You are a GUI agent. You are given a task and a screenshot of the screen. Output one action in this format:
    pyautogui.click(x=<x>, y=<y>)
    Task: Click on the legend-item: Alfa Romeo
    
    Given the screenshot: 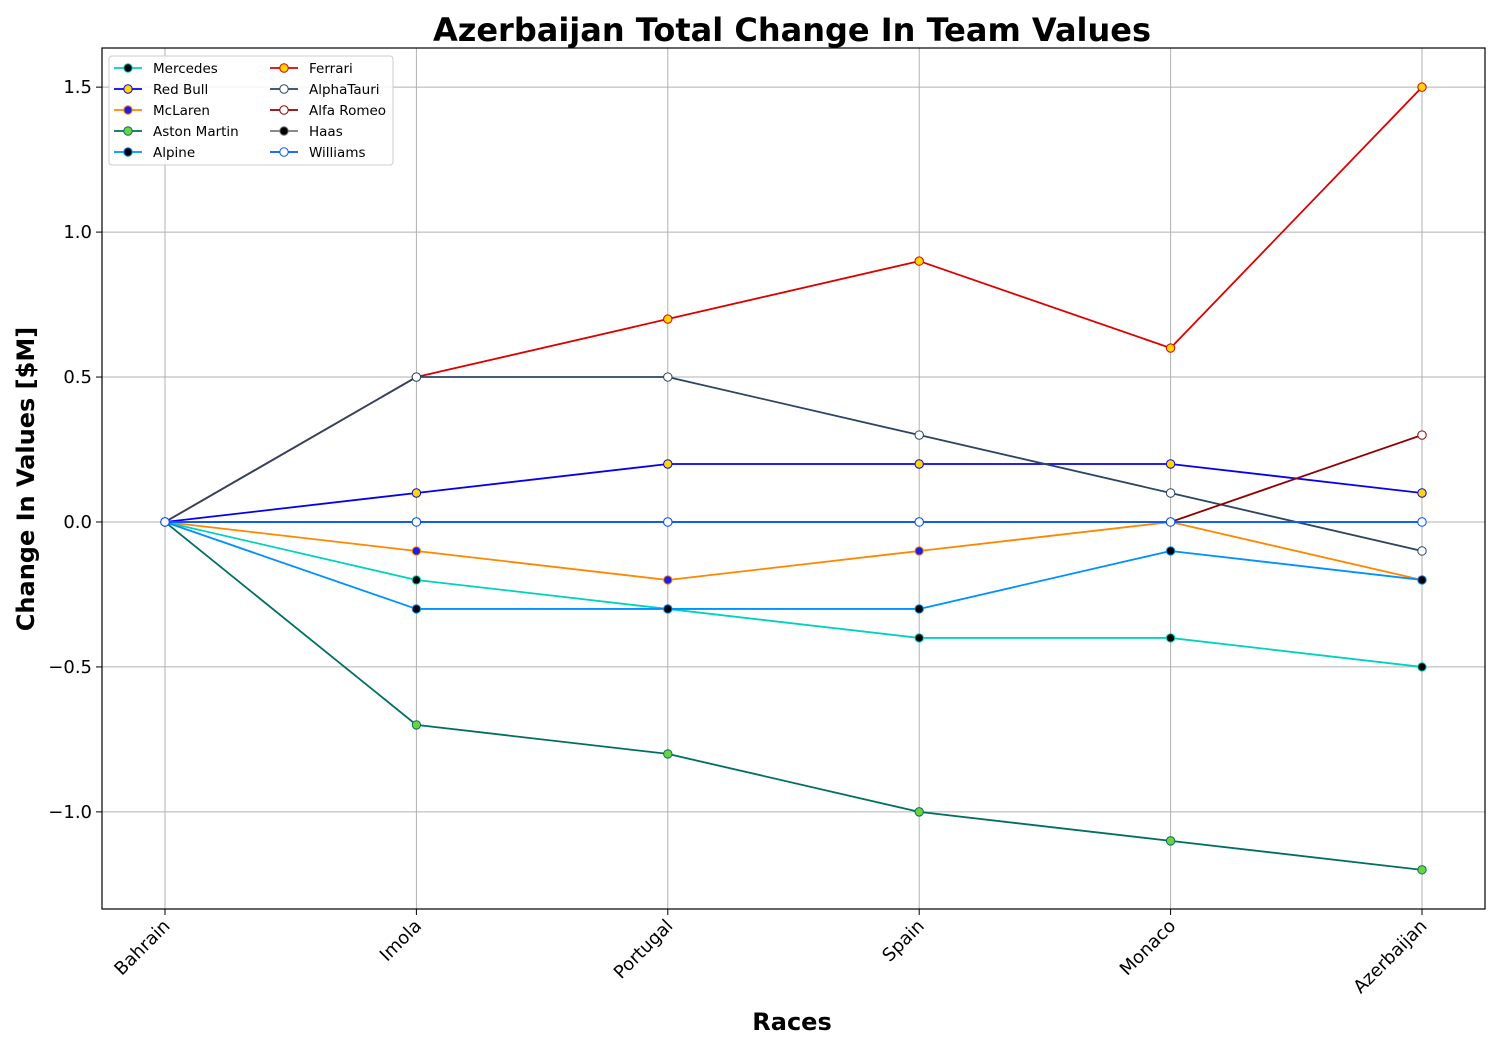 What is the action you would take?
    pyautogui.click(x=328, y=111)
    